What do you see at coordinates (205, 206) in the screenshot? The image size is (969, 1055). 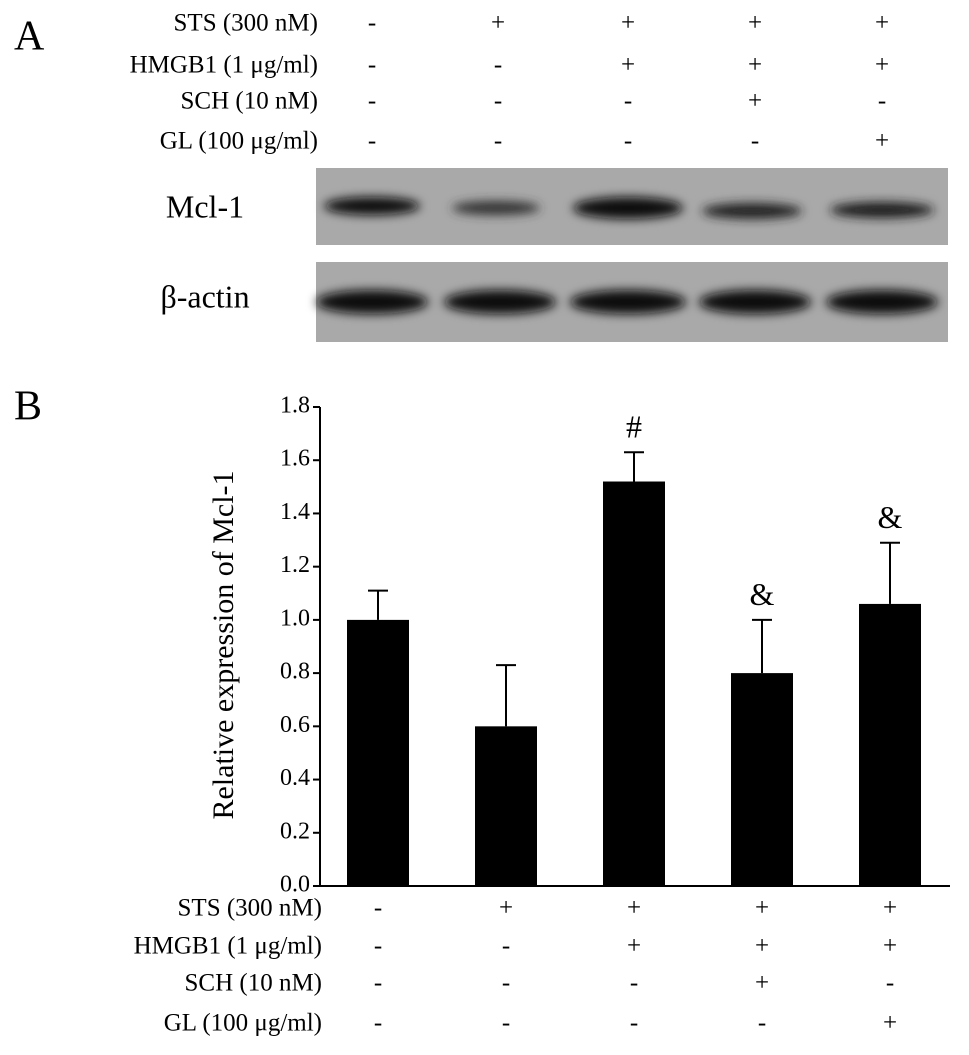 I see `blot-label: Mcl-1` at bounding box center [205, 206].